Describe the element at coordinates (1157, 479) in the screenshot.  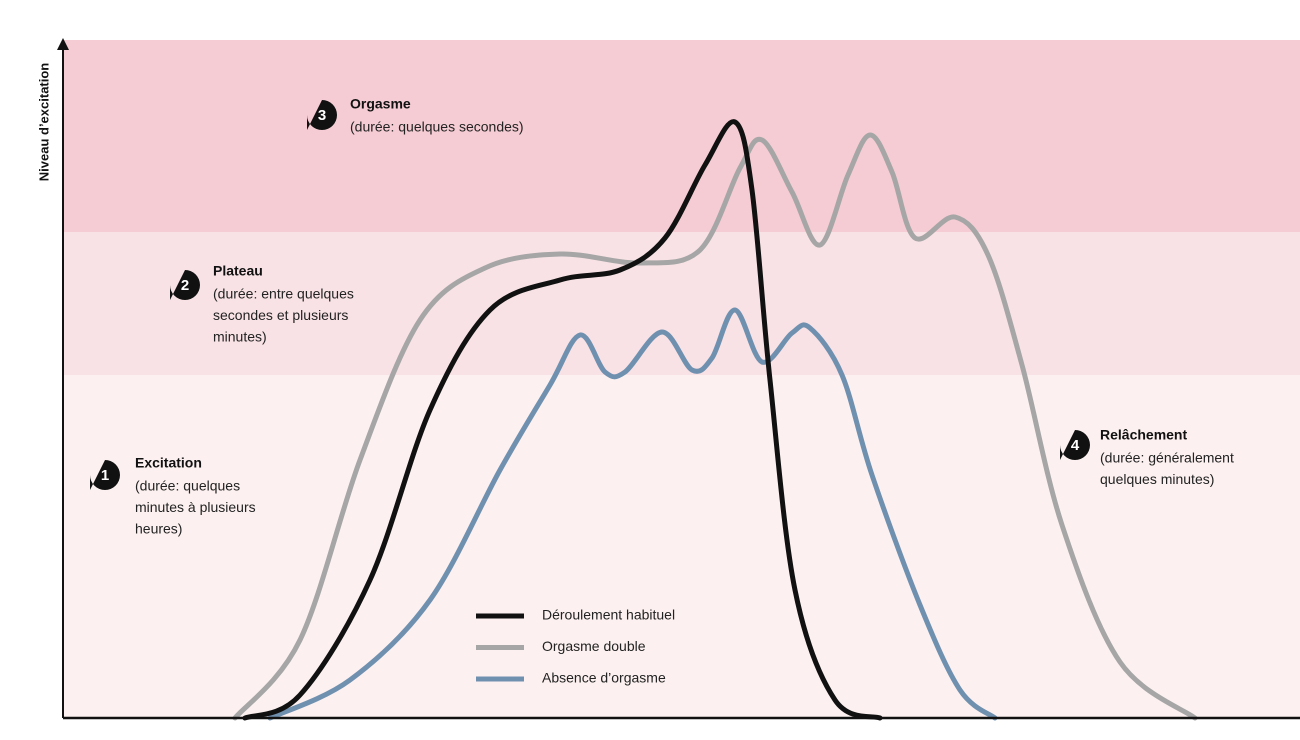
I see `phase-description: quelques minutes)` at that location.